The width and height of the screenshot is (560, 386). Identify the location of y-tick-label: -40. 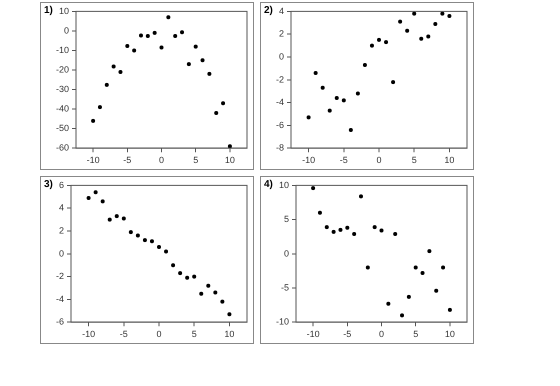
(63, 109).